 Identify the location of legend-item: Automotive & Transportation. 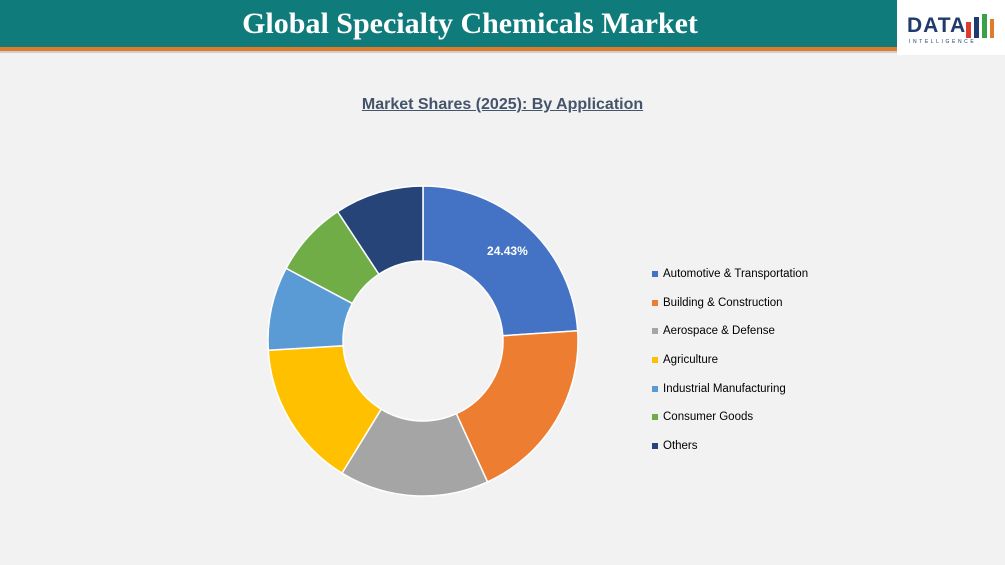
(730, 274).